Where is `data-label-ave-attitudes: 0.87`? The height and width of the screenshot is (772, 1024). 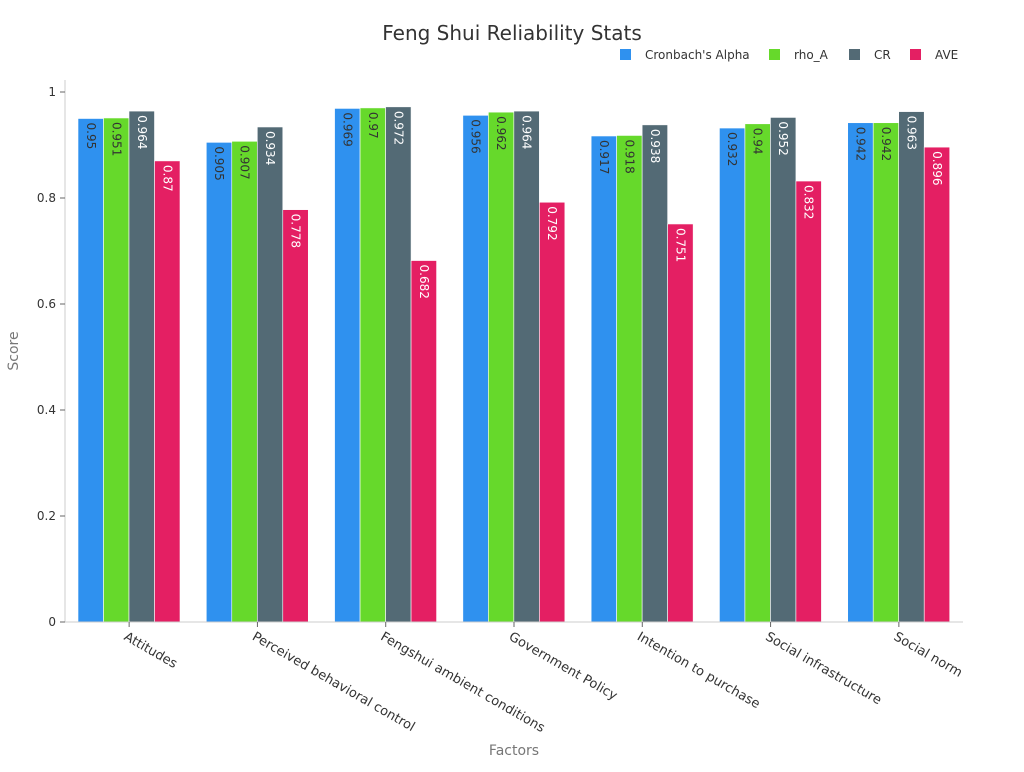
data-label-ave-attitudes: 0.87 is located at coordinates (167, 178).